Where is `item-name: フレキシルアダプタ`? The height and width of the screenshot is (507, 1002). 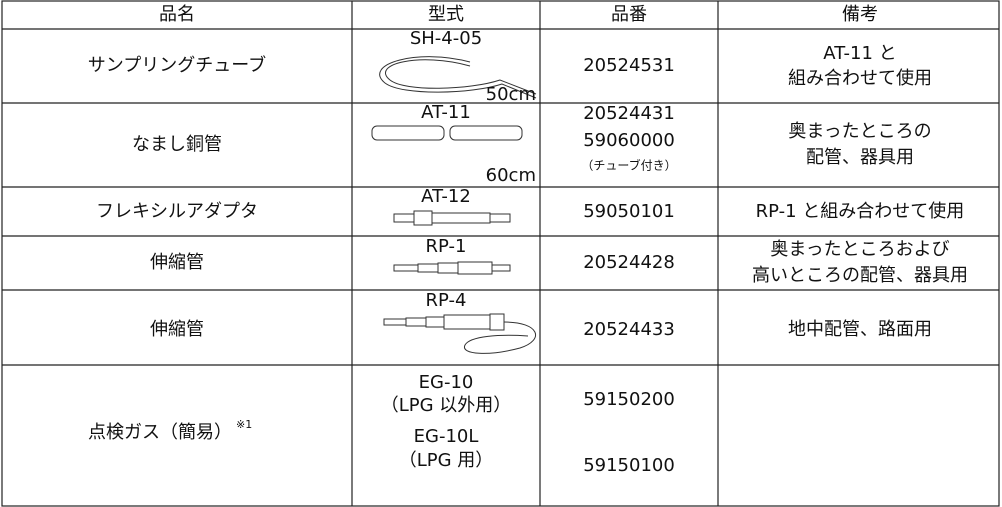
item-name: フレキシルアダプタ is located at coordinates (177, 211).